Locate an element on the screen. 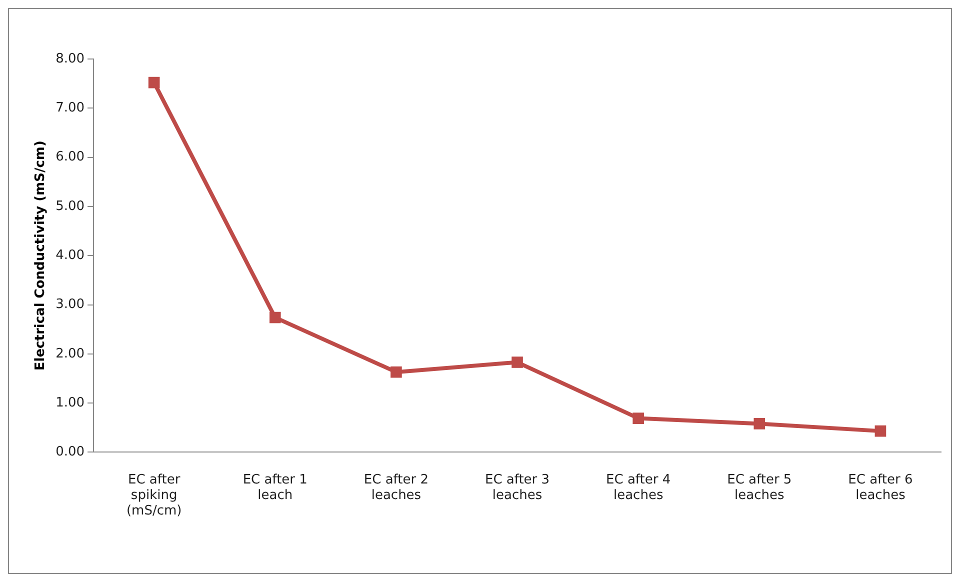 The width and height of the screenshot is (964, 585). y-tick-label: 4.00 is located at coordinates (70, 255).